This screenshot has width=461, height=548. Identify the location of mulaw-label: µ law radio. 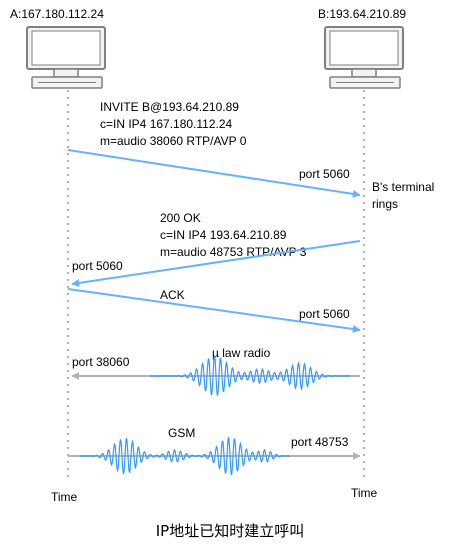
(241, 353).